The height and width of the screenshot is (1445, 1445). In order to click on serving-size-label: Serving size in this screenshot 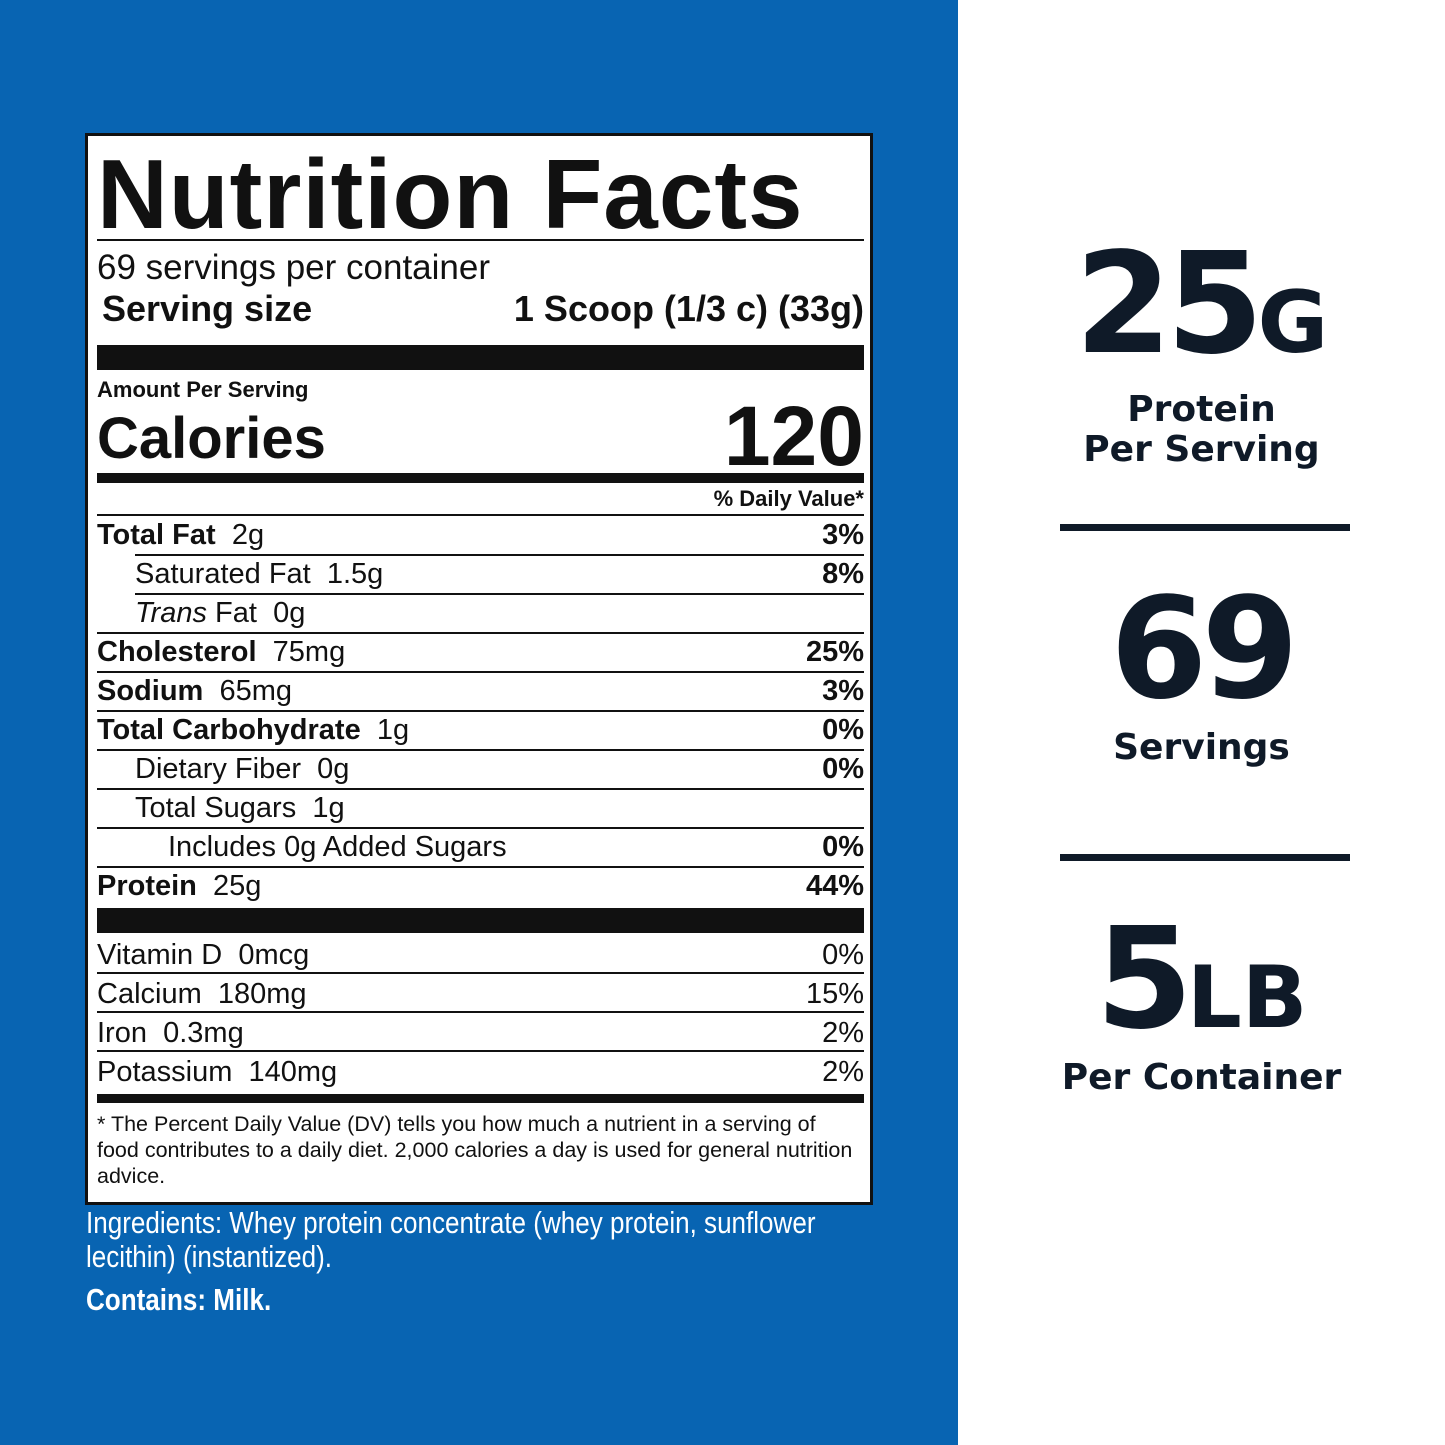, I will do `click(207, 308)`.